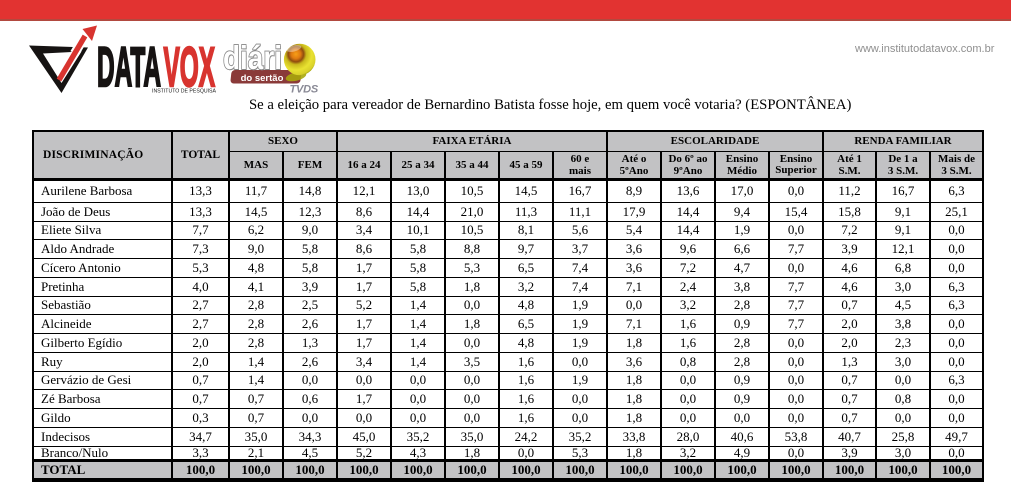  What do you see at coordinates (184, 92) in the screenshot?
I see `svg-text: INSTITUTO DE PESQUISA` at bounding box center [184, 92].